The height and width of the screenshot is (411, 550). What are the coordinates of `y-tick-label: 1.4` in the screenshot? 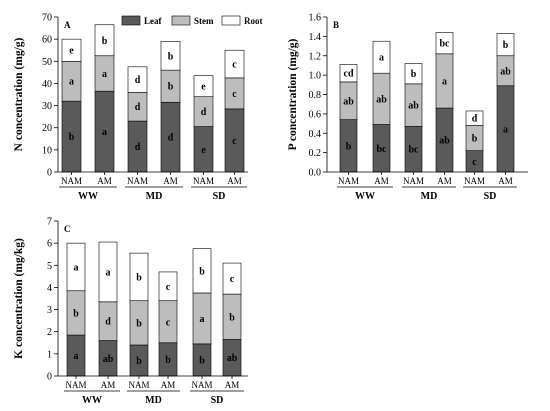 It's located at (315, 37).